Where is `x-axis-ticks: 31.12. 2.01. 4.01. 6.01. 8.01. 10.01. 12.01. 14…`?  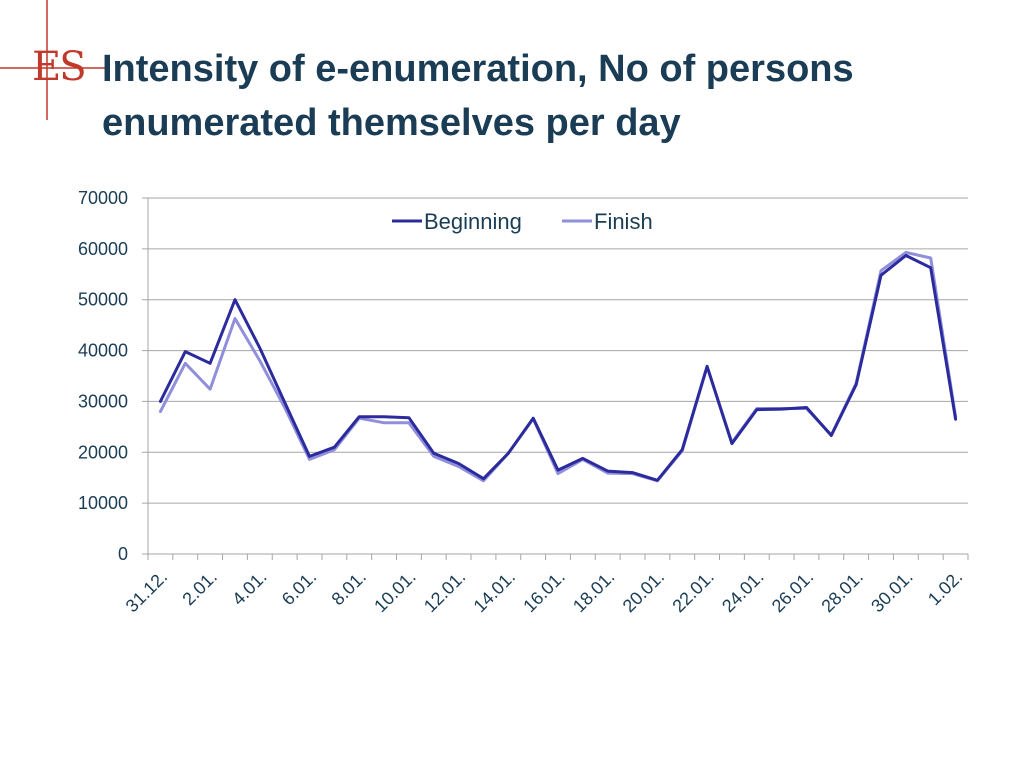
x-axis-ticks: 31.12. 2.01. 4.01. 6.01. 8.01. 10.01. 12.01. 14… is located at coordinates (544, 592).